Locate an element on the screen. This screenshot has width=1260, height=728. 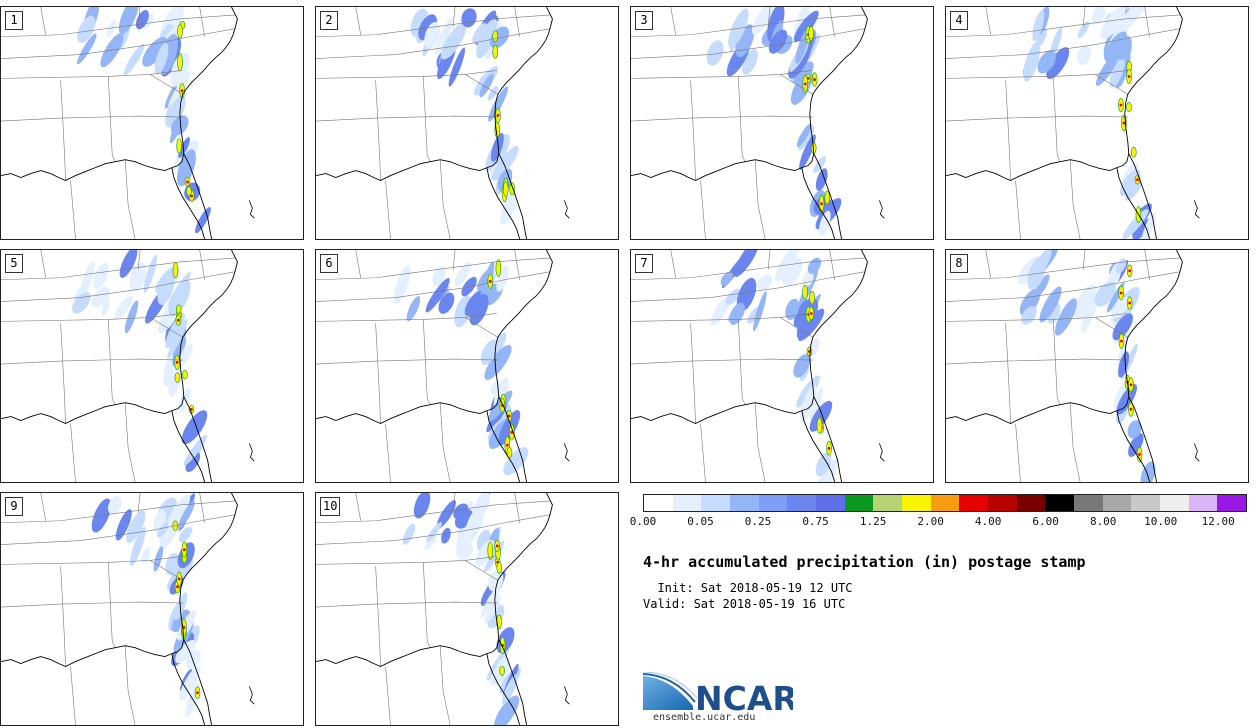
ensemble-member-panel: 5 is located at coordinates (152, 366).